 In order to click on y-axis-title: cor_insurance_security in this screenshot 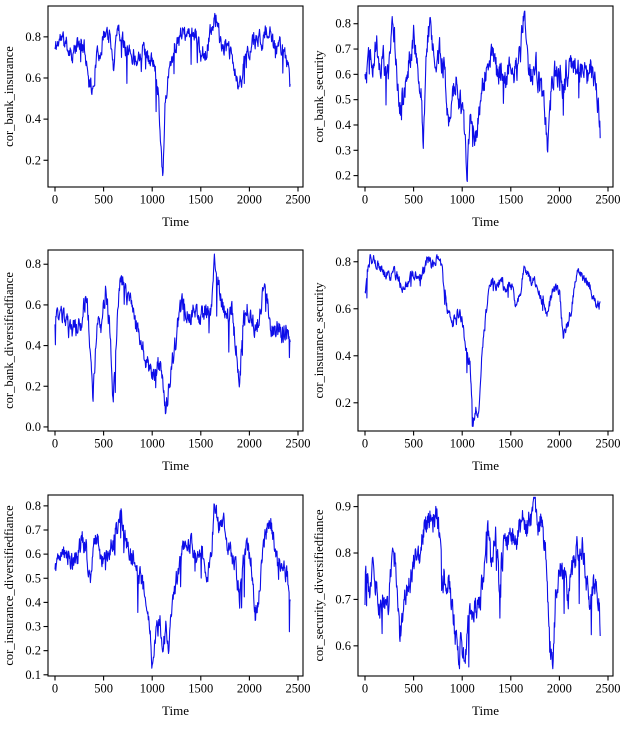, I will do `click(319, 340)`.